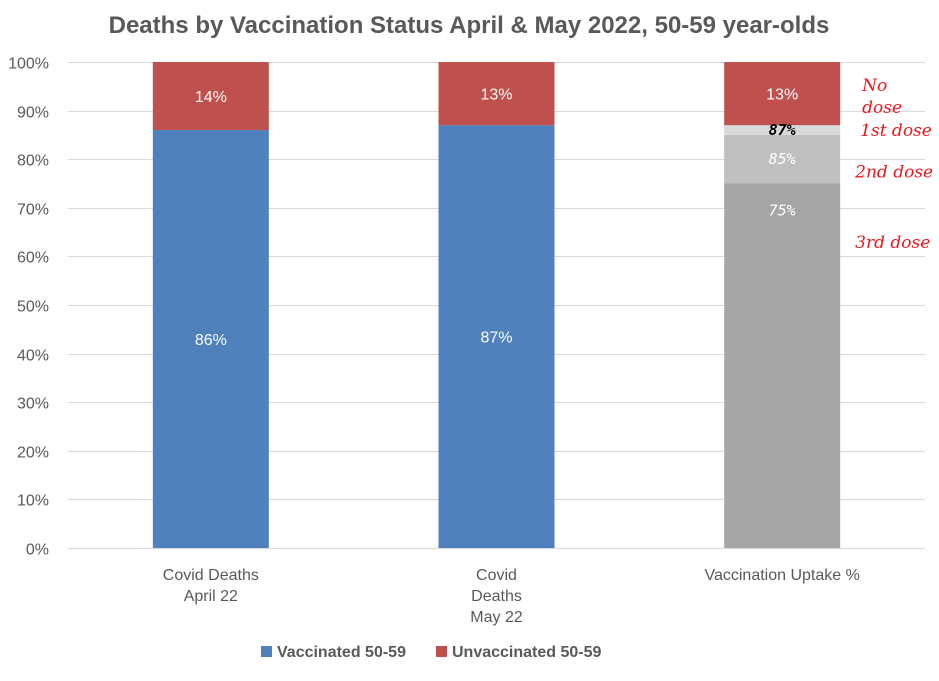 The width and height of the screenshot is (939, 681). What do you see at coordinates (874, 86) in the screenshot?
I see `dose-annotation: No` at bounding box center [874, 86].